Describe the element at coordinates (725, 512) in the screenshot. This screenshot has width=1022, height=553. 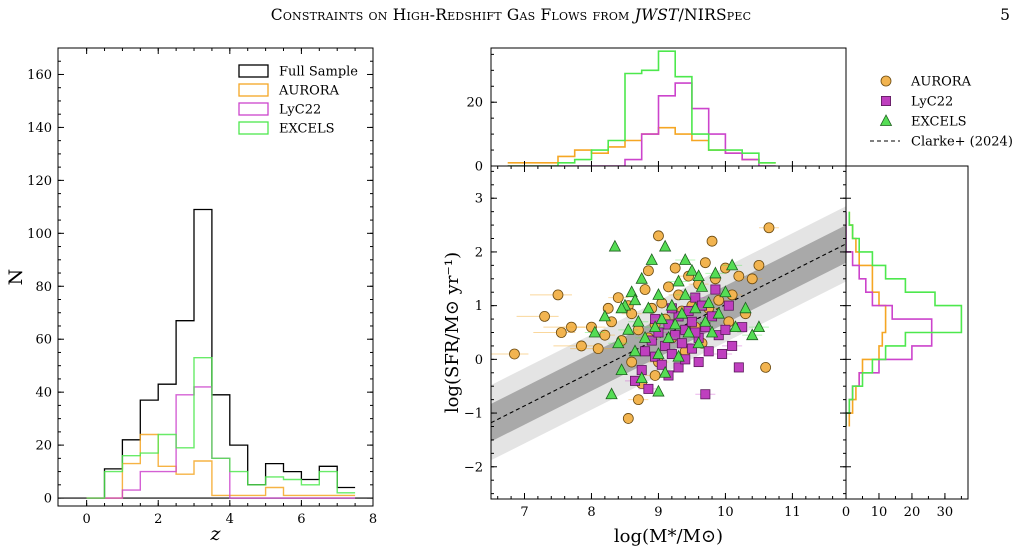
I see `x-tick-label: 10` at that location.